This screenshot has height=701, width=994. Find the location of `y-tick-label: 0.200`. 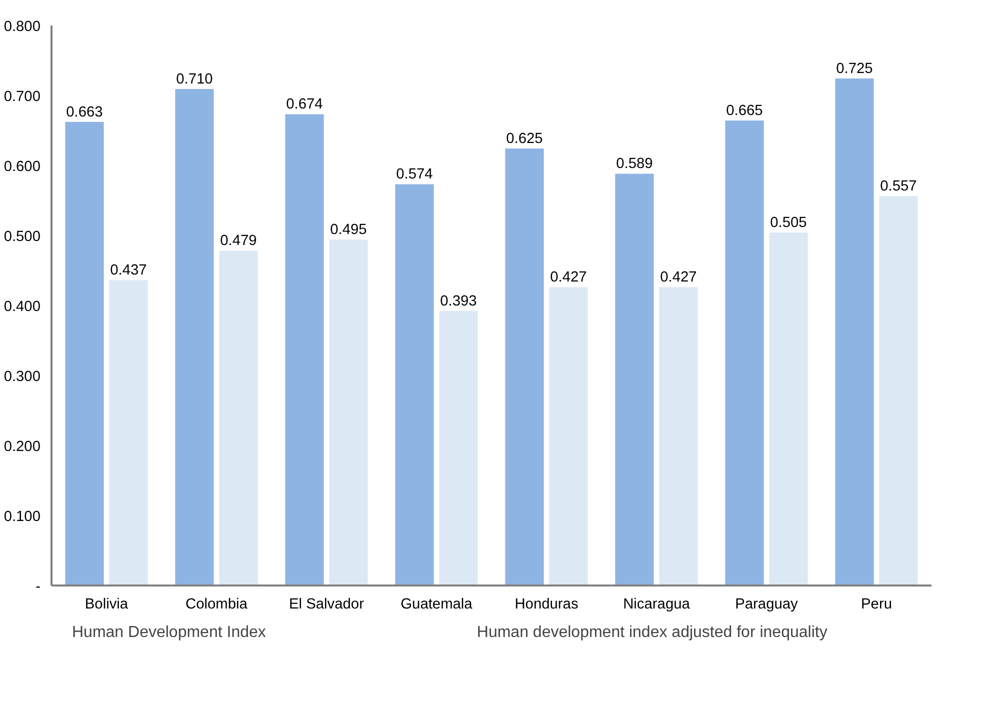

y-tick-label: 0.200 is located at coordinates (22, 447).